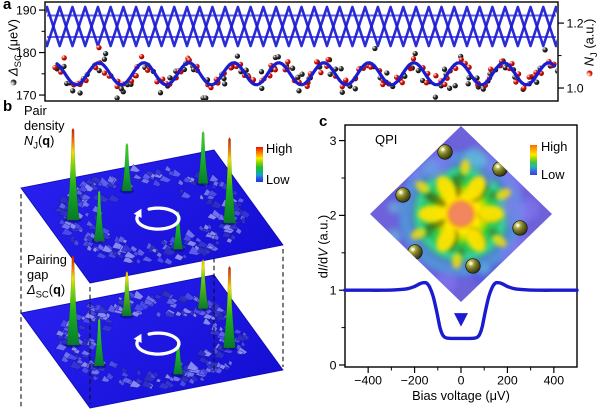 This screenshot has height=410, width=600. Describe the element at coordinates (323, 246) in the screenshot. I see `panel-c-y-axis-label: dI/dV (a.u.)` at that location.